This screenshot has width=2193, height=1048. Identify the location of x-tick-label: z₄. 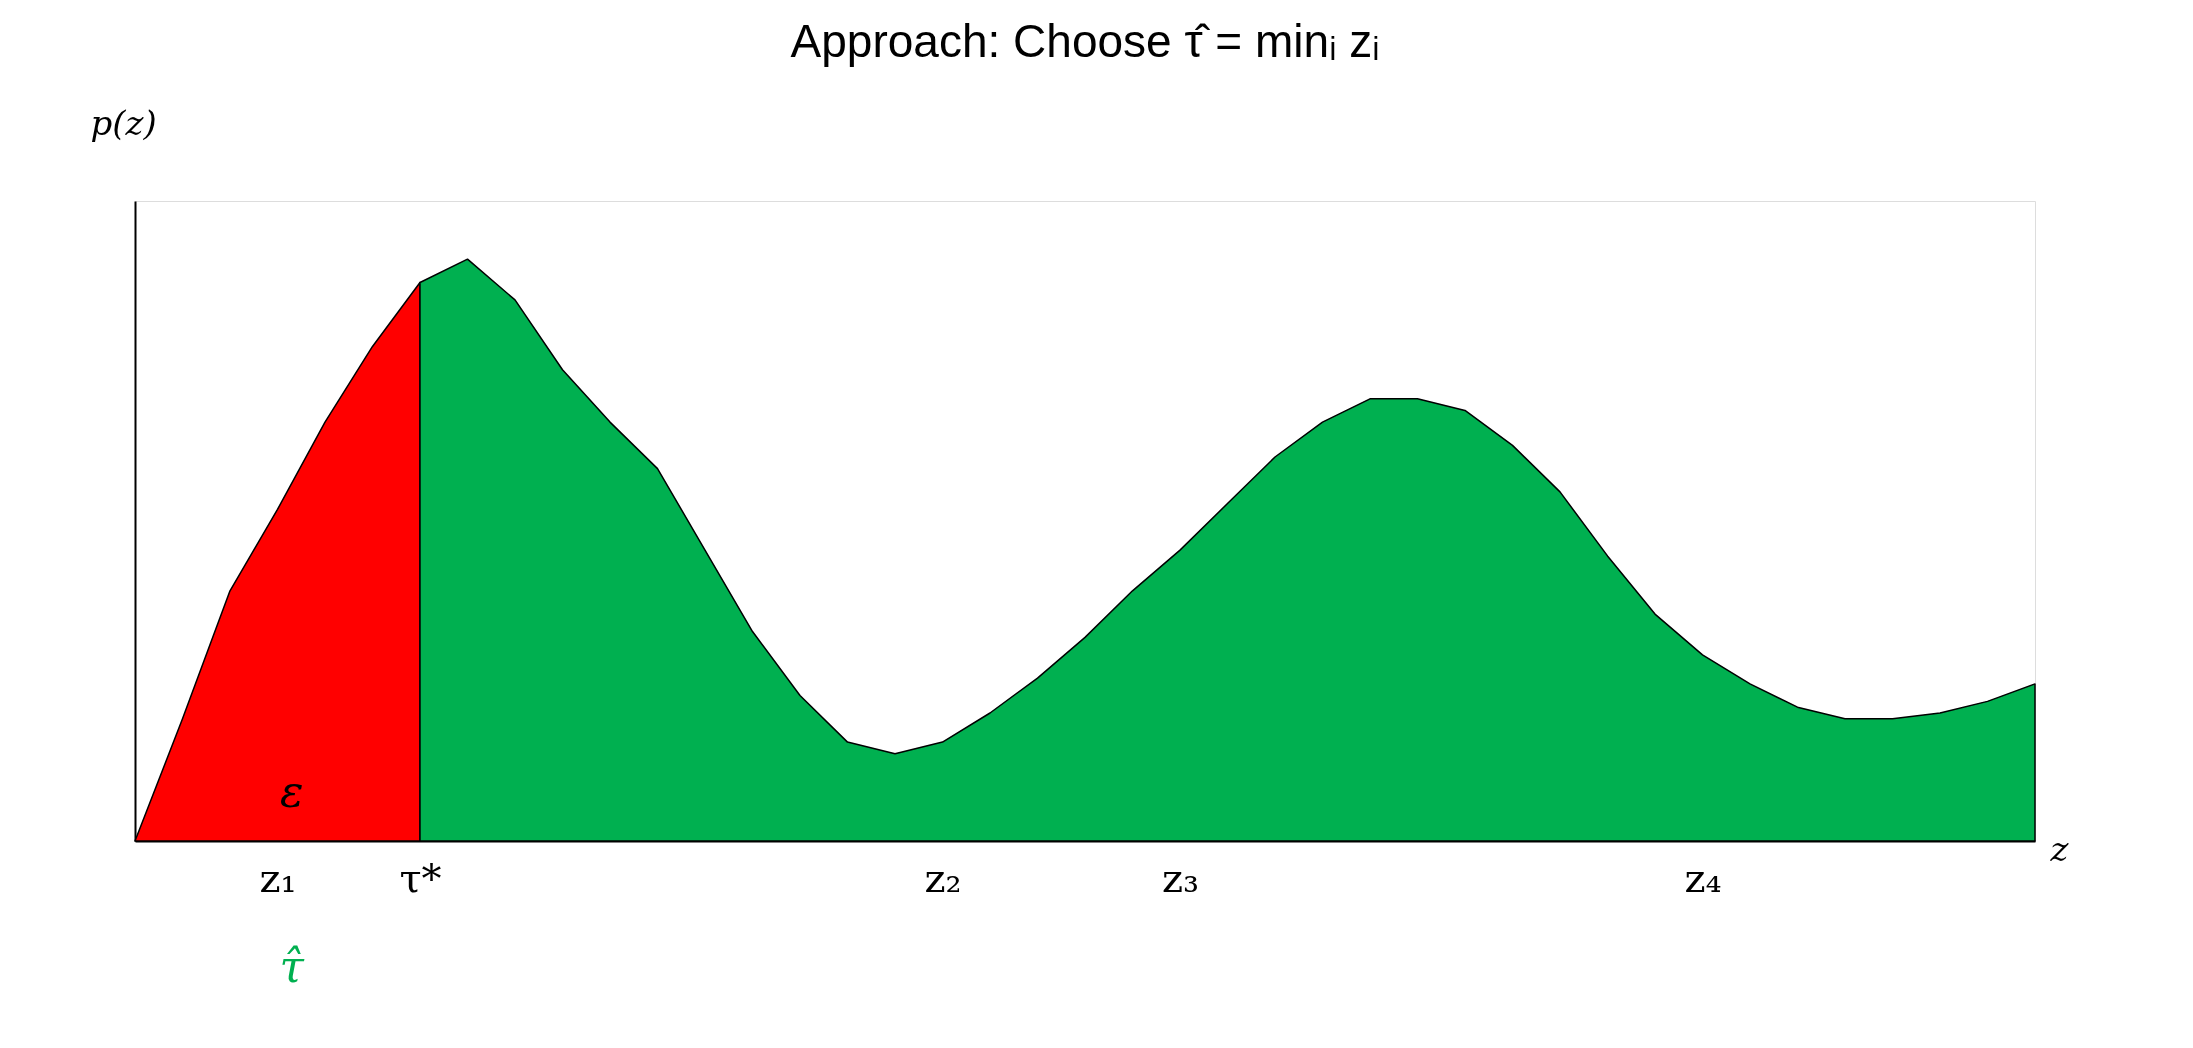
(1703, 877).